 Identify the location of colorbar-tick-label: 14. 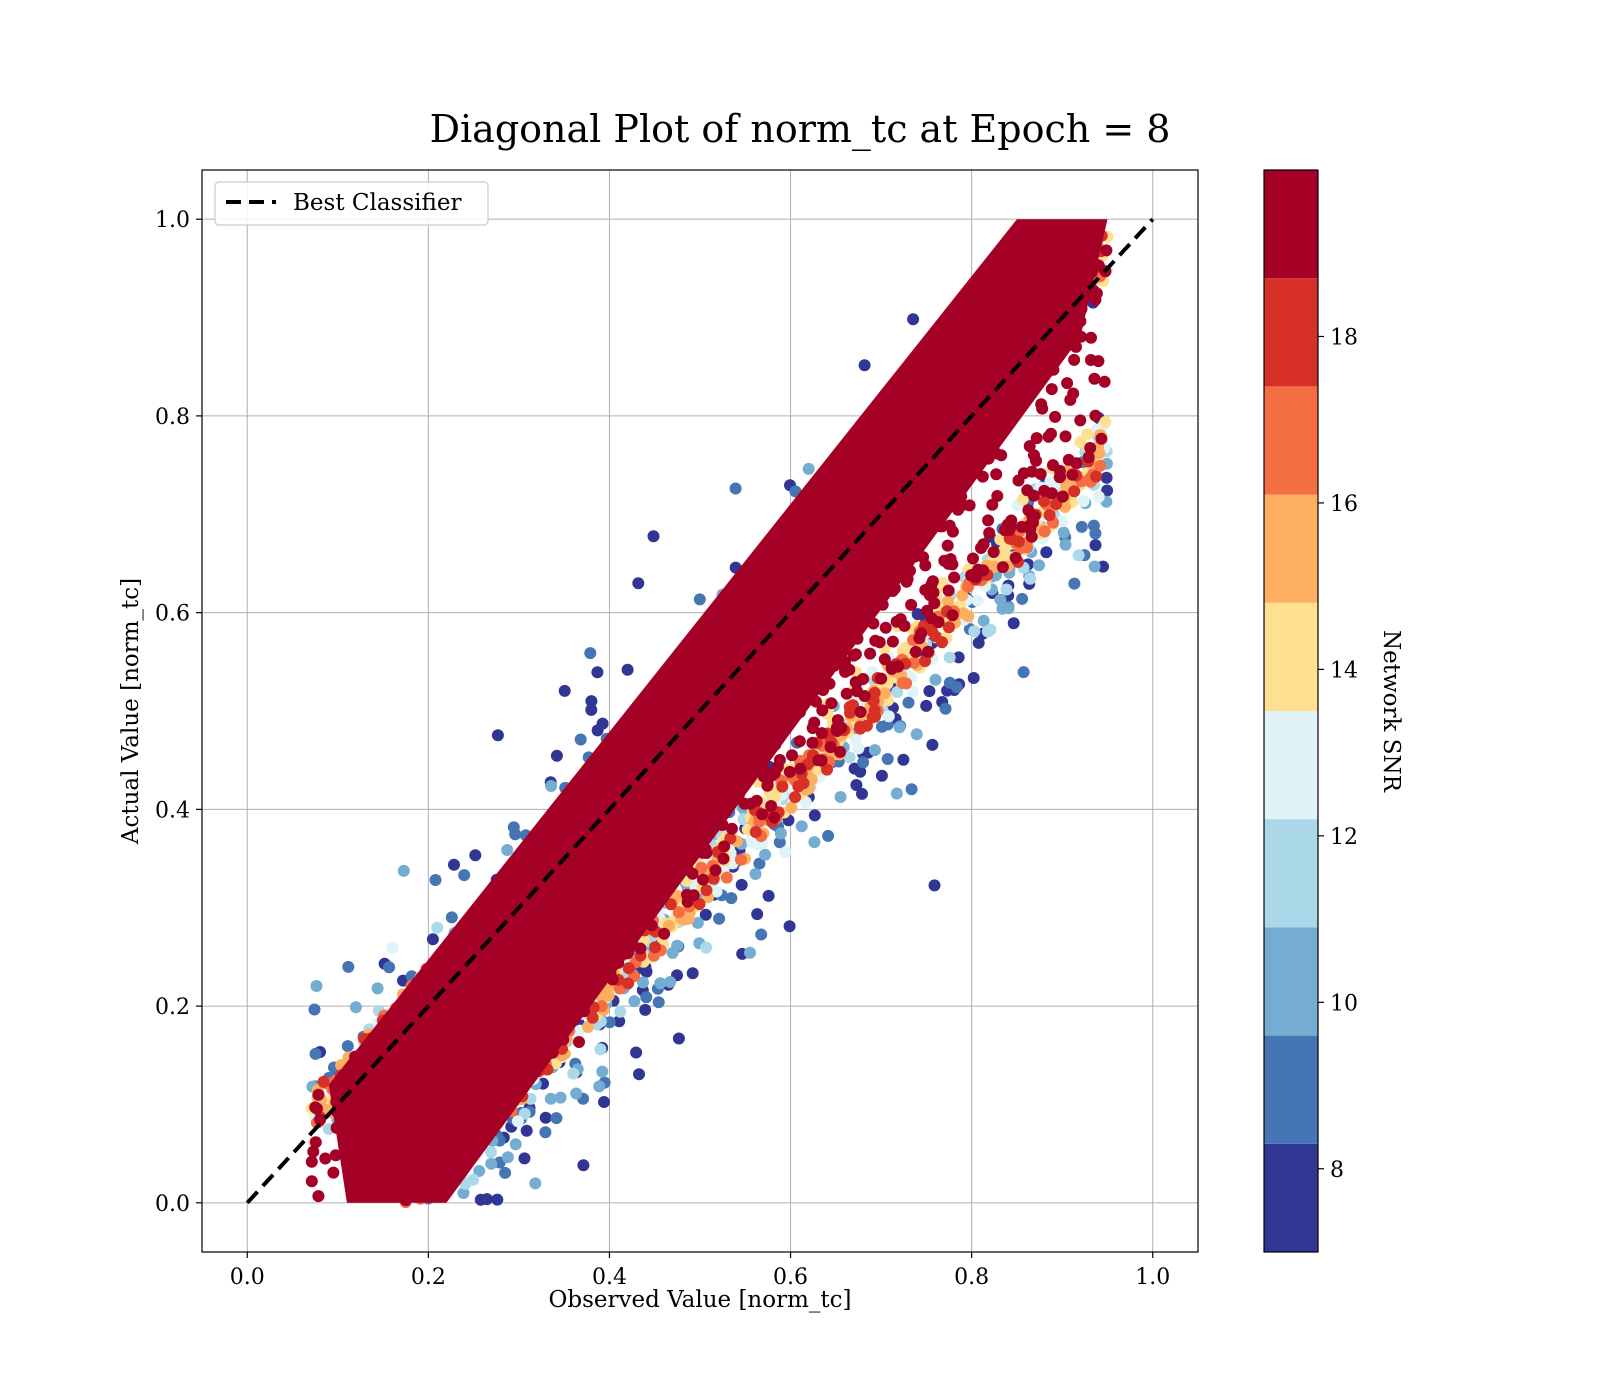
(1344, 670).